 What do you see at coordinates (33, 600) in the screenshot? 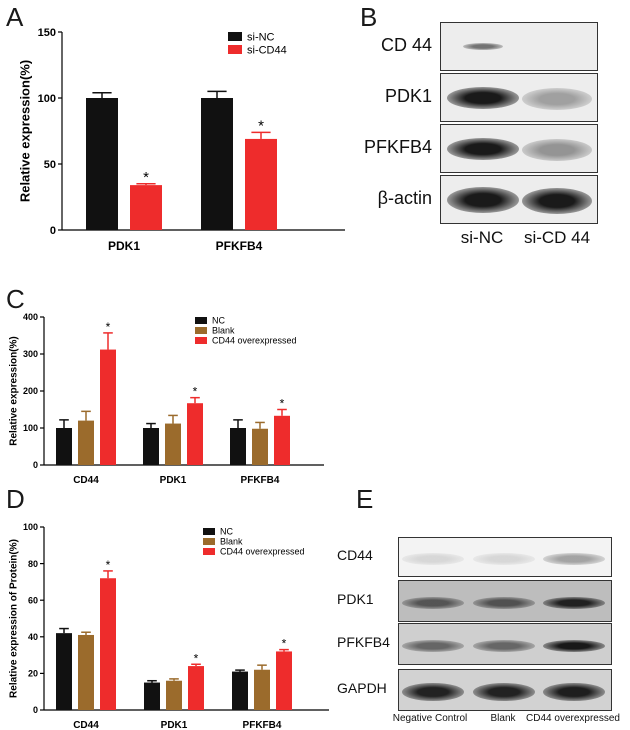
I see `y-tick-label: 60` at bounding box center [33, 600].